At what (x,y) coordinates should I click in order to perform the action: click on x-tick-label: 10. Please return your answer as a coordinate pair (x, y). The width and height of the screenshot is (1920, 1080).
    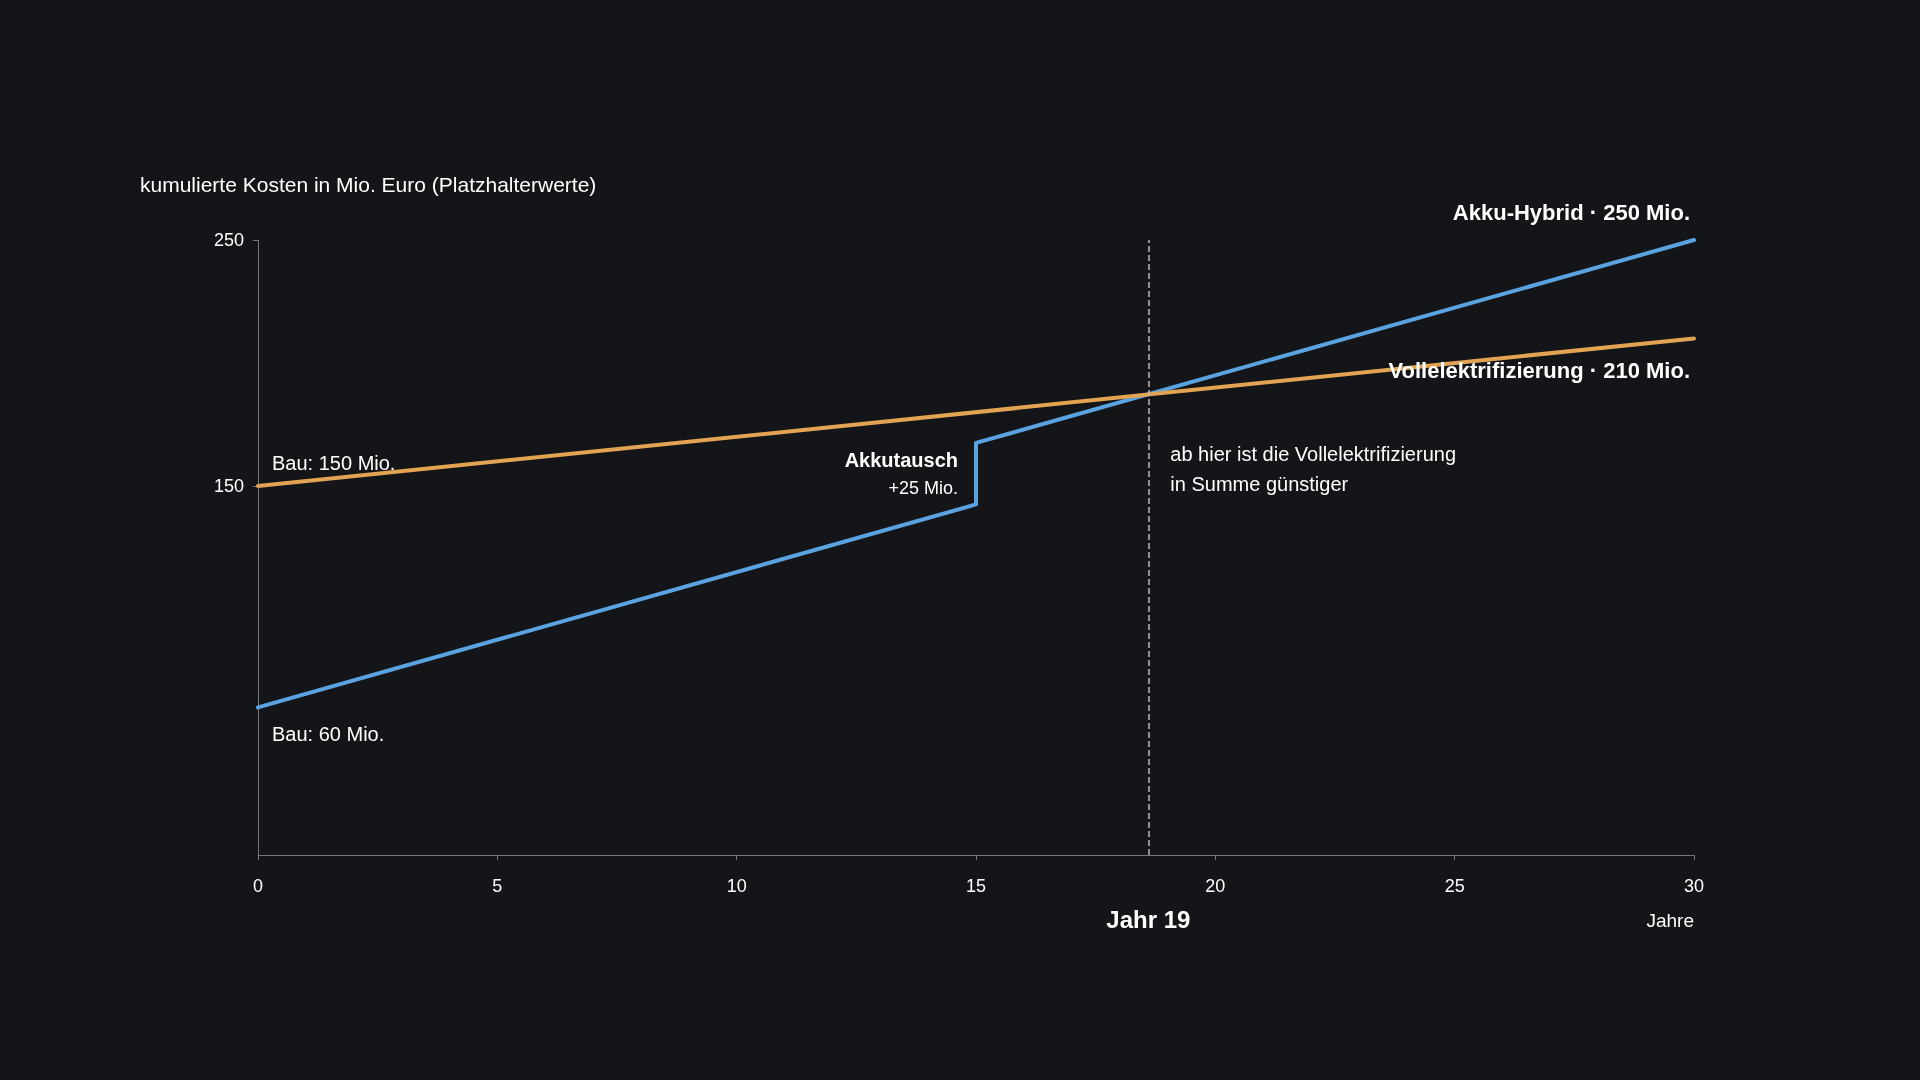
    Looking at the image, I should click on (736, 886).